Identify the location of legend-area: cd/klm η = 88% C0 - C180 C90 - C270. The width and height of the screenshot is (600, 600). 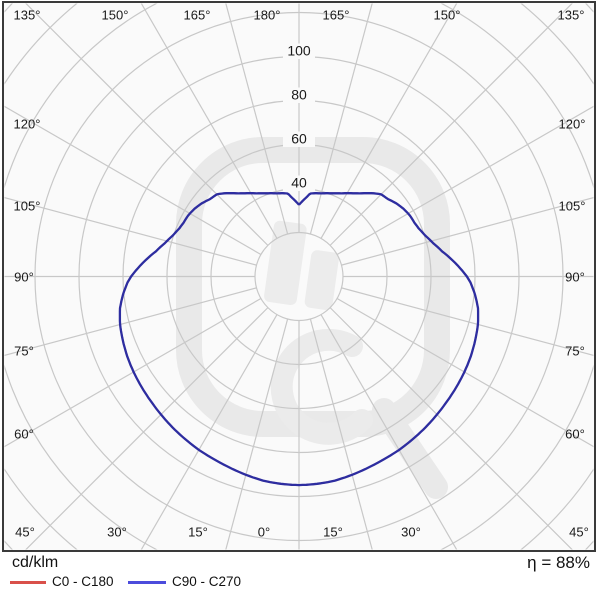
(300, 575).